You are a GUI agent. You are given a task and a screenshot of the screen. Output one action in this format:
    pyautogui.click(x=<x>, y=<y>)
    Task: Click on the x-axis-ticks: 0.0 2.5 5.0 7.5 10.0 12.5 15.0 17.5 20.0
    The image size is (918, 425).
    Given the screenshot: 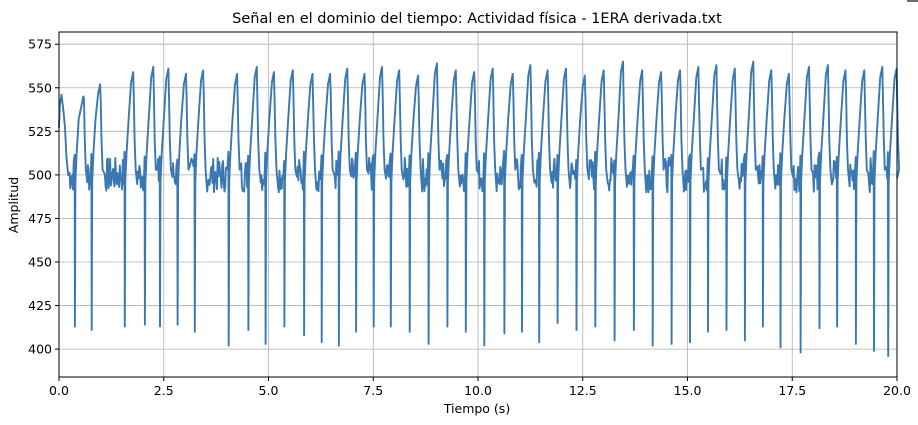 What is the action you would take?
    pyautogui.click(x=480, y=387)
    